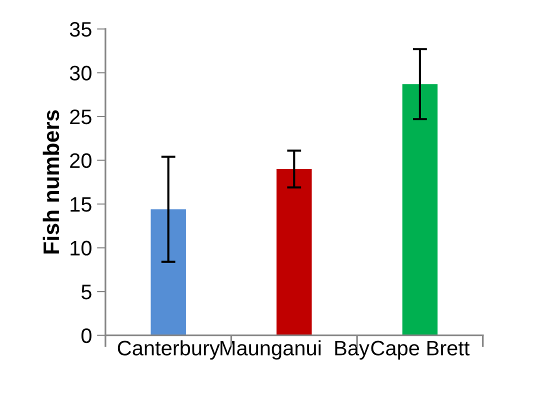  I want to click on y-tick-label: 15, so click(81, 204).